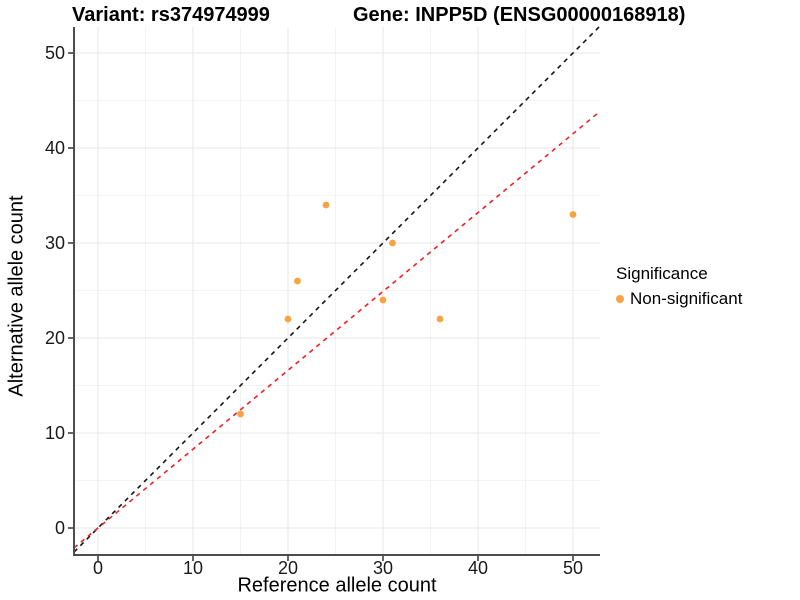  I want to click on x-tick-label: 50, so click(573, 568).